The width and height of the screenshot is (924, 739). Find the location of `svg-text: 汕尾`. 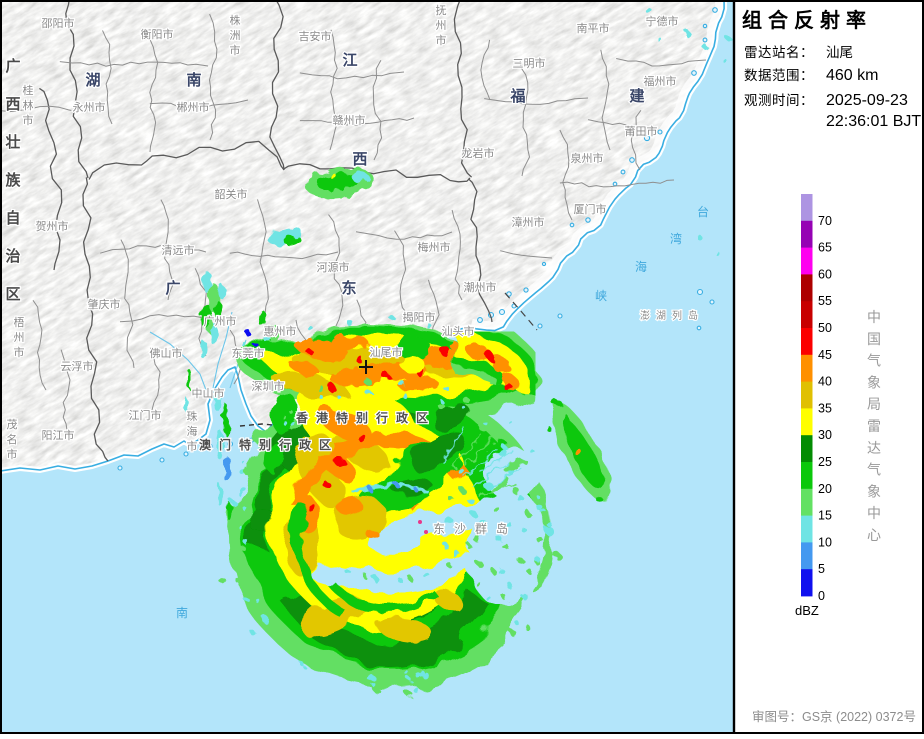

svg-text: 汕尾 is located at coordinates (839, 52).